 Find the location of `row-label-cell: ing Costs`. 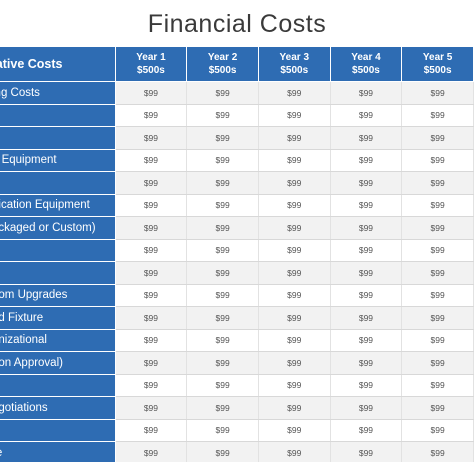

row-label-cell: ing Costs is located at coordinates (58, 93).